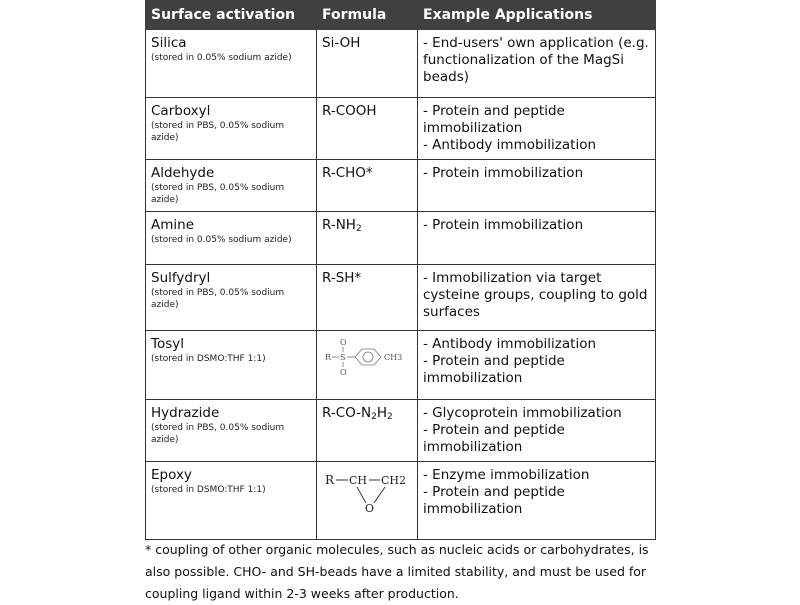 Image resolution: width=800 pixels, height=605 pixels. What do you see at coordinates (231, 365) in the screenshot?
I see `activation-cell: Tosyl (stored in DSMO:THF 1:1)` at bounding box center [231, 365].